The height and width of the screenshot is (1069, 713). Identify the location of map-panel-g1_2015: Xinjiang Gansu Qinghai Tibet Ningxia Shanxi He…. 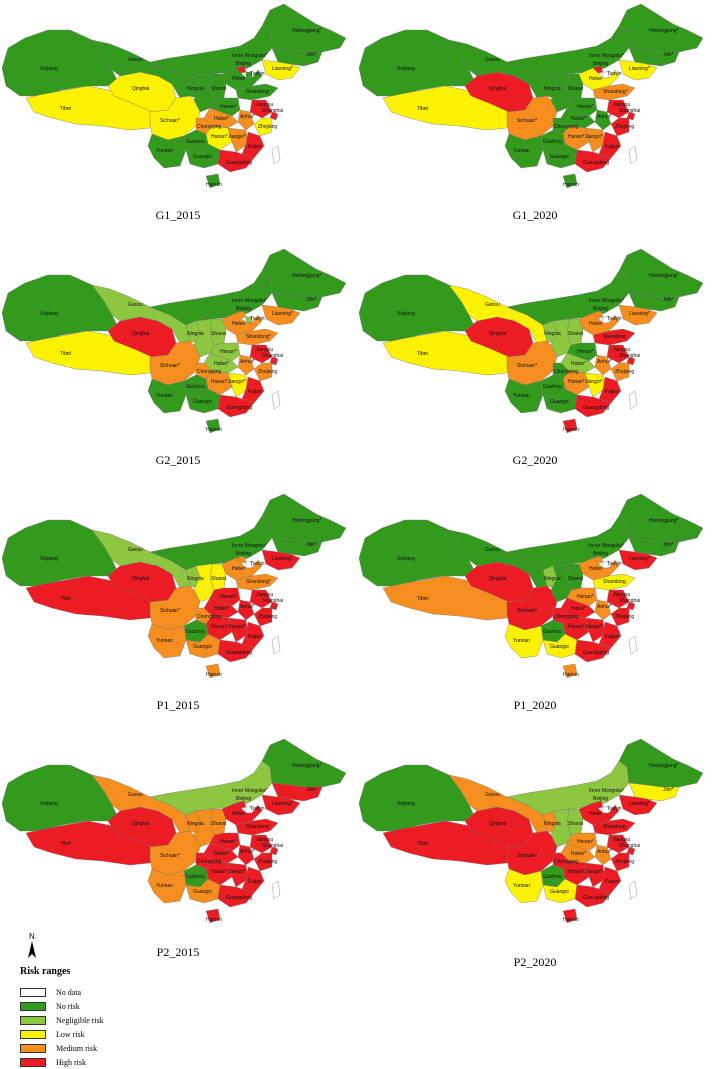
(178, 132).